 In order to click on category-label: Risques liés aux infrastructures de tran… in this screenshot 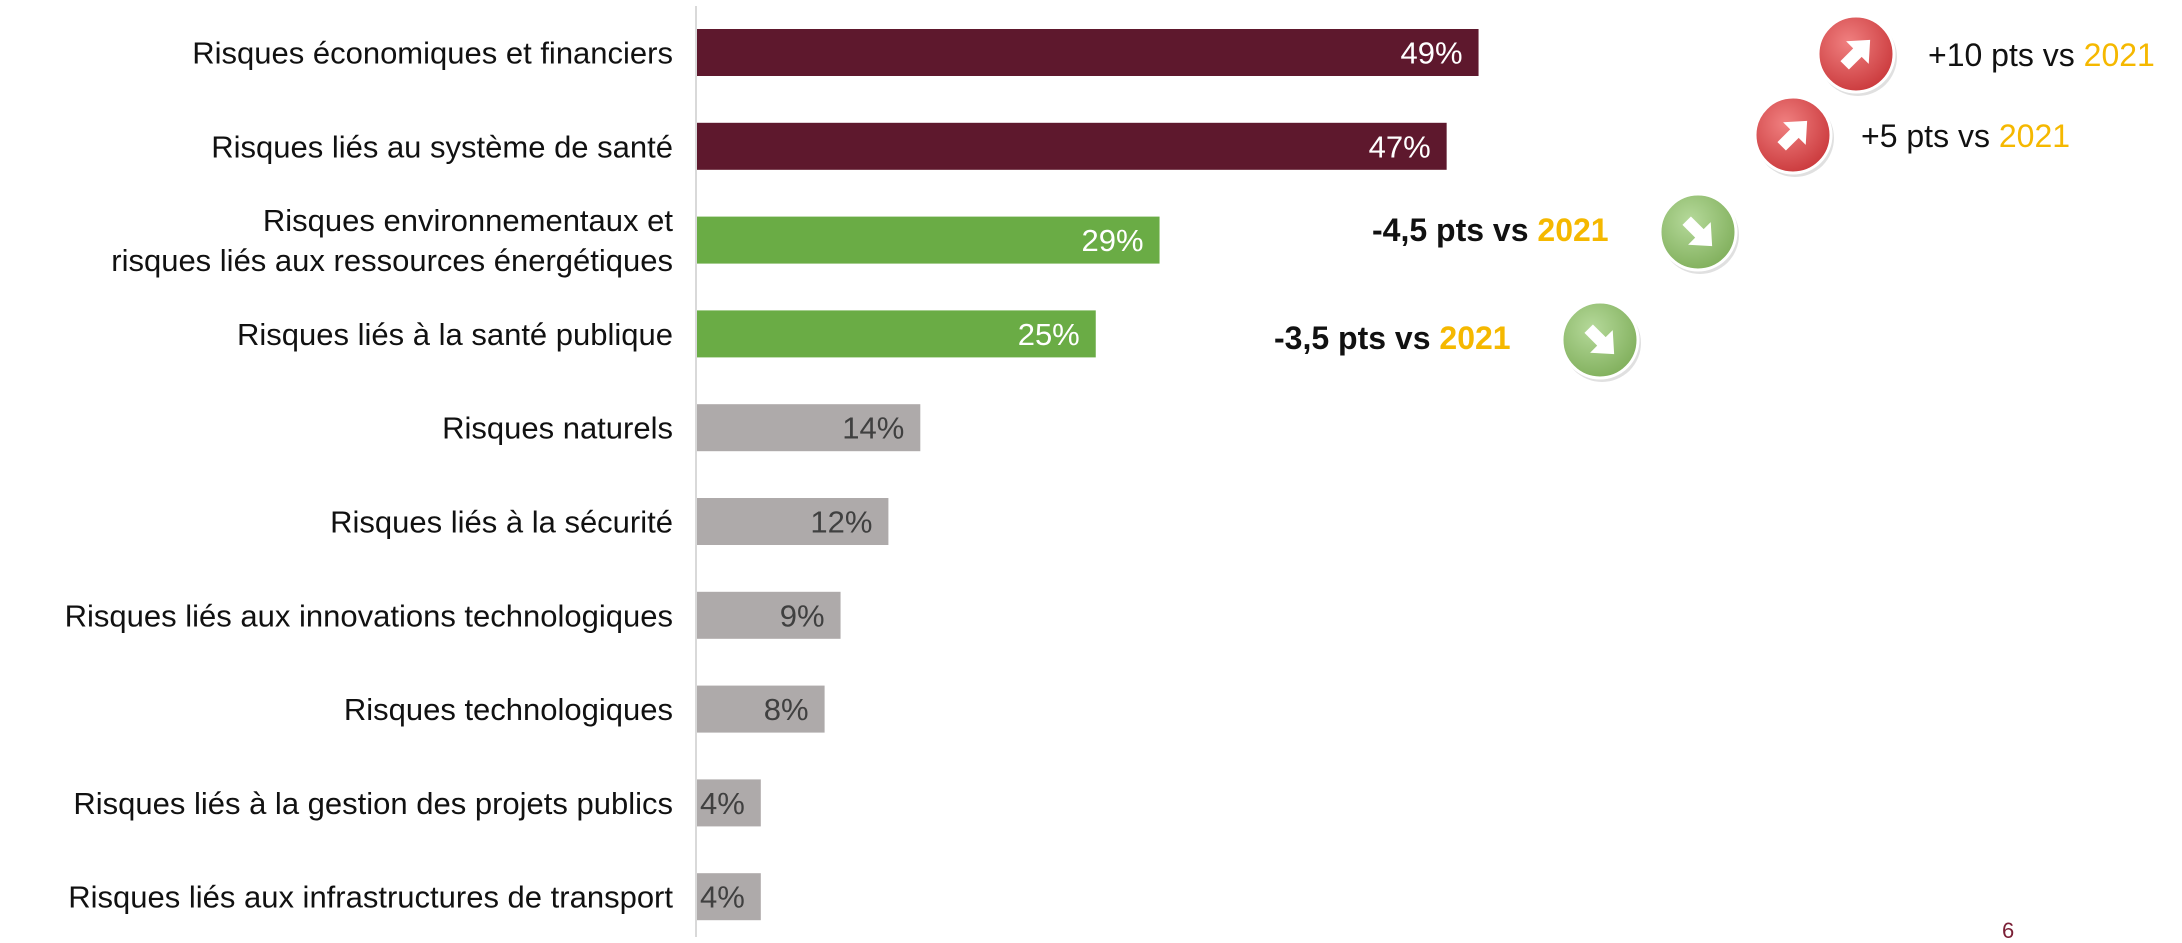, I will do `click(370, 897)`.